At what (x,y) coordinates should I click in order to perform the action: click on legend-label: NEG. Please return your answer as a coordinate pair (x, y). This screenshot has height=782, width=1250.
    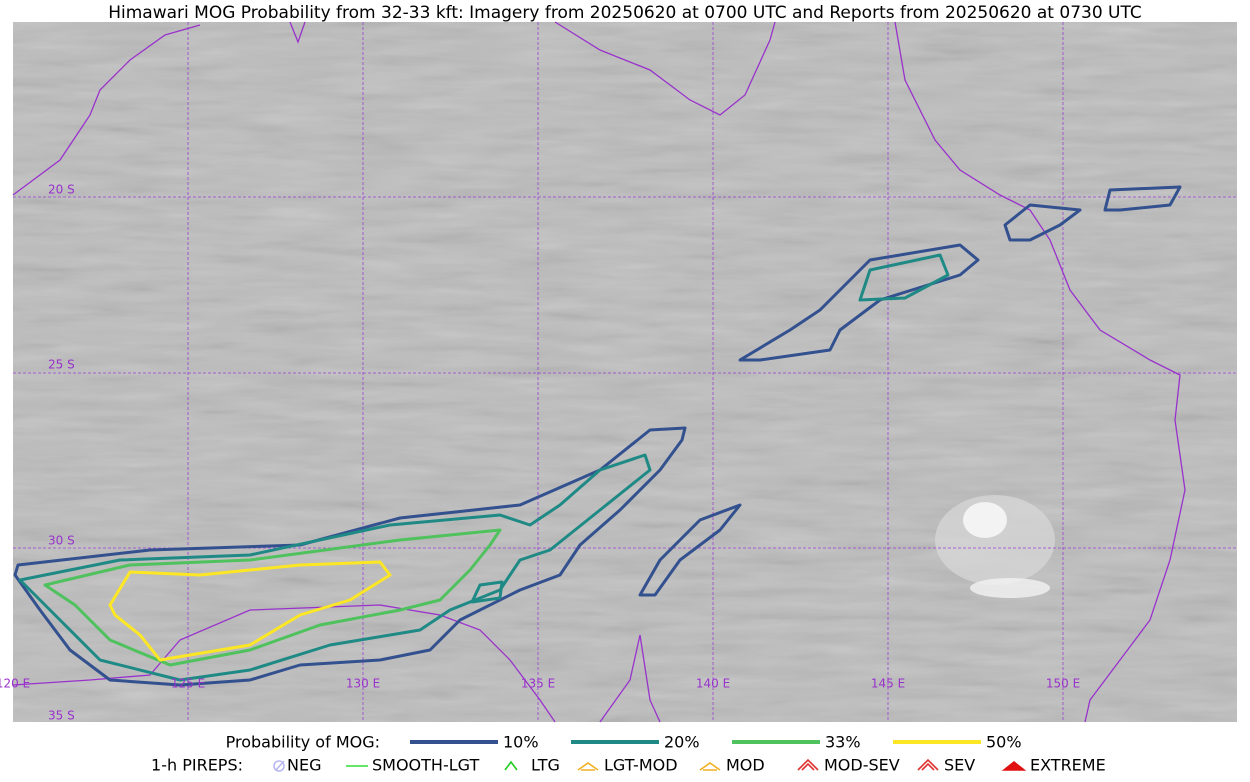
    Looking at the image, I should click on (304, 765).